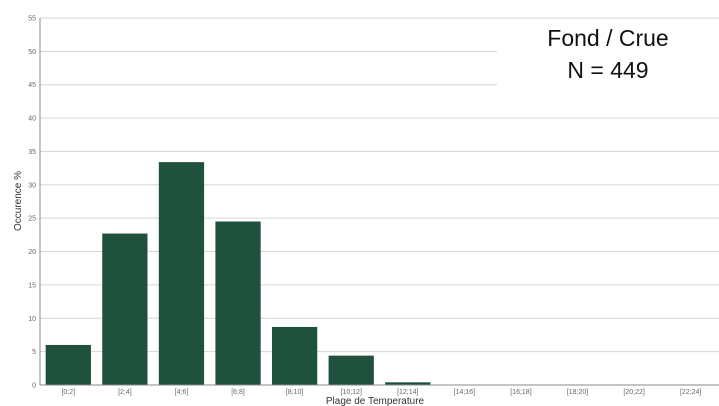  Describe the element at coordinates (32, 185) in the screenshot. I see `y-tick-label: 30` at that location.